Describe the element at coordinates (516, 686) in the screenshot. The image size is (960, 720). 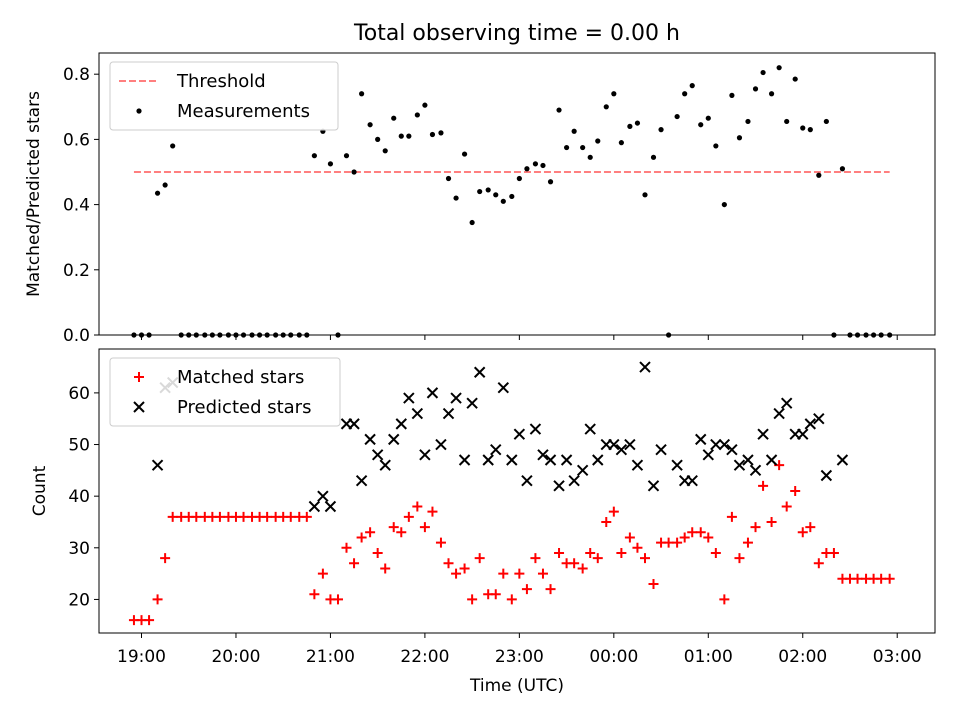
I see `x-axis-label: Time (UTC)` at that location.